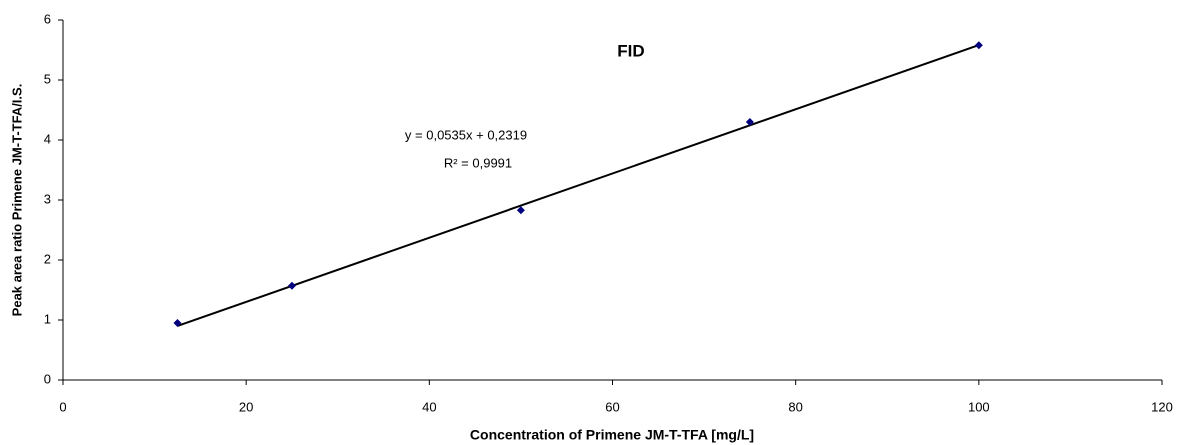 The image size is (1178, 445). What do you see at coordinates (1162, 406) in the screenshot?
I see `x-tick-label: 120` at bounding box center [1162, 406].